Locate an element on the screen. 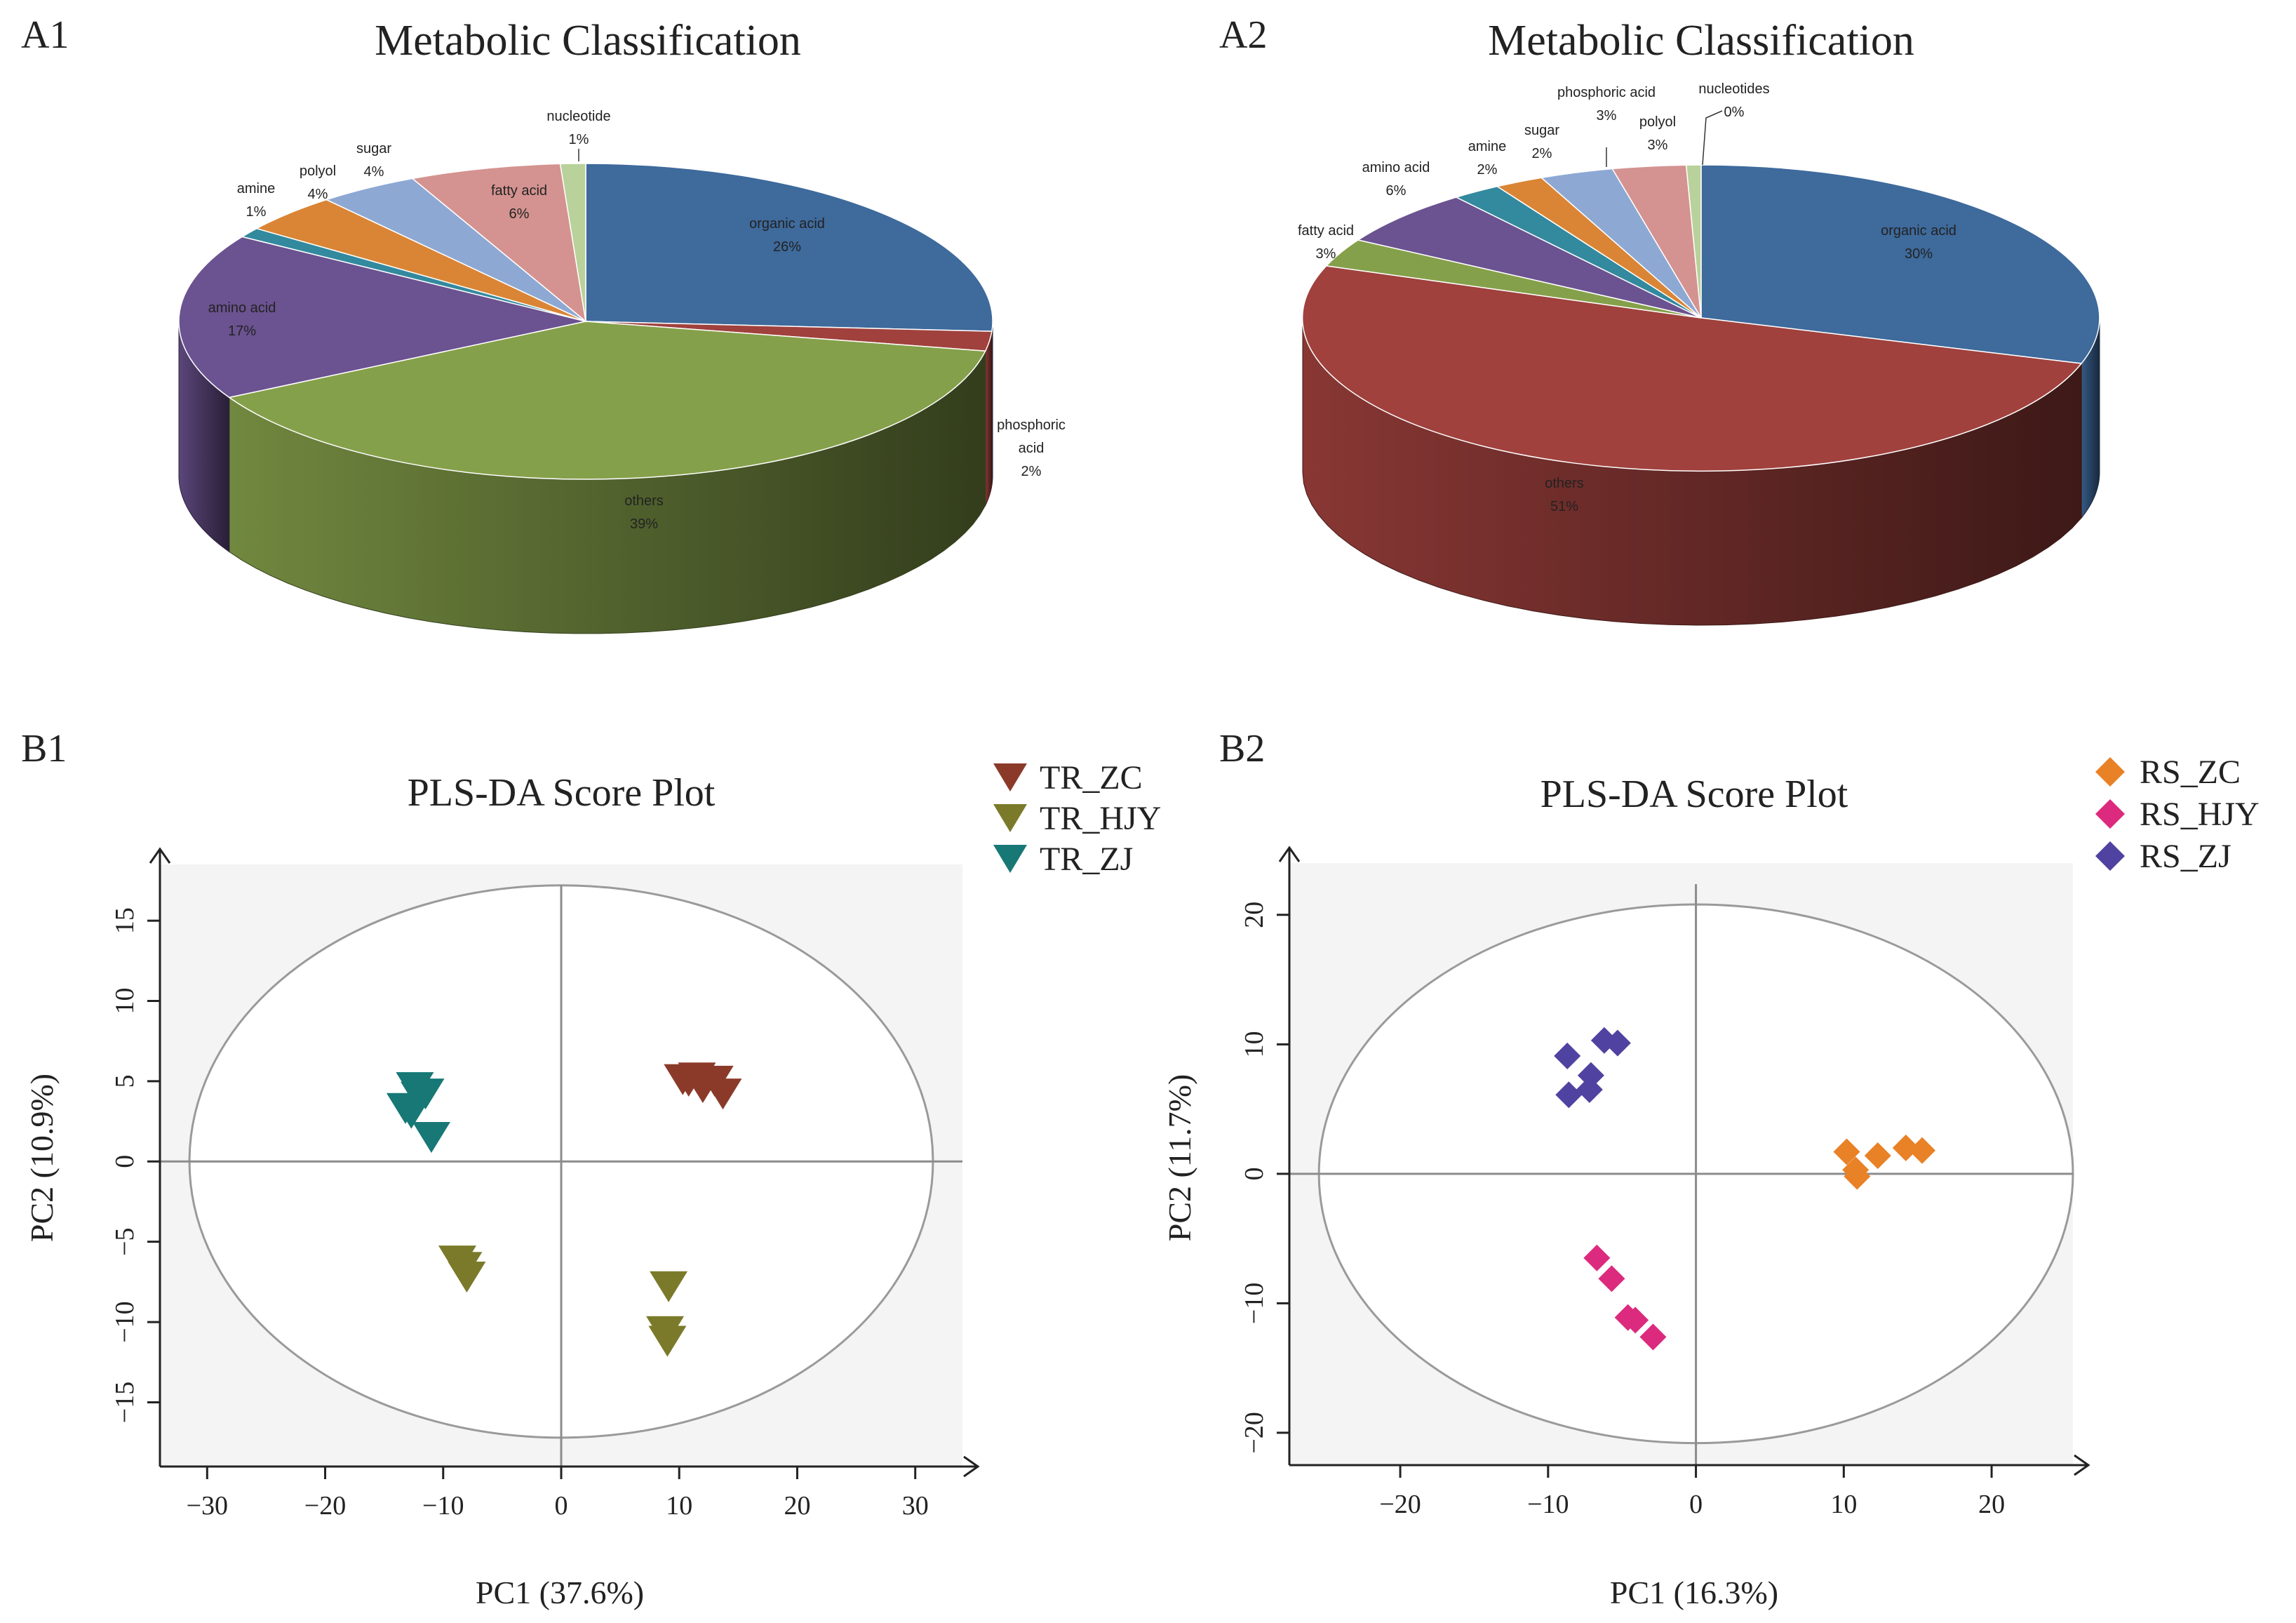 This screenshot has height=1623, width=2296. pie-label-sugar: sugar 2% is located at coordinates (1541, 142).